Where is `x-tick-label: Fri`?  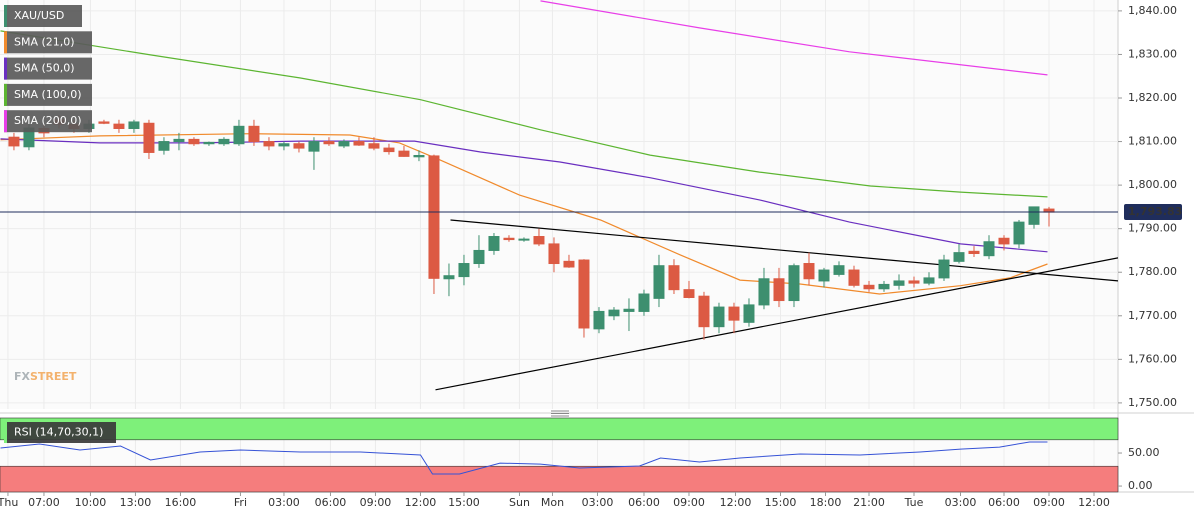
x-tick-label: Fri is located at coordinates (240, 502).